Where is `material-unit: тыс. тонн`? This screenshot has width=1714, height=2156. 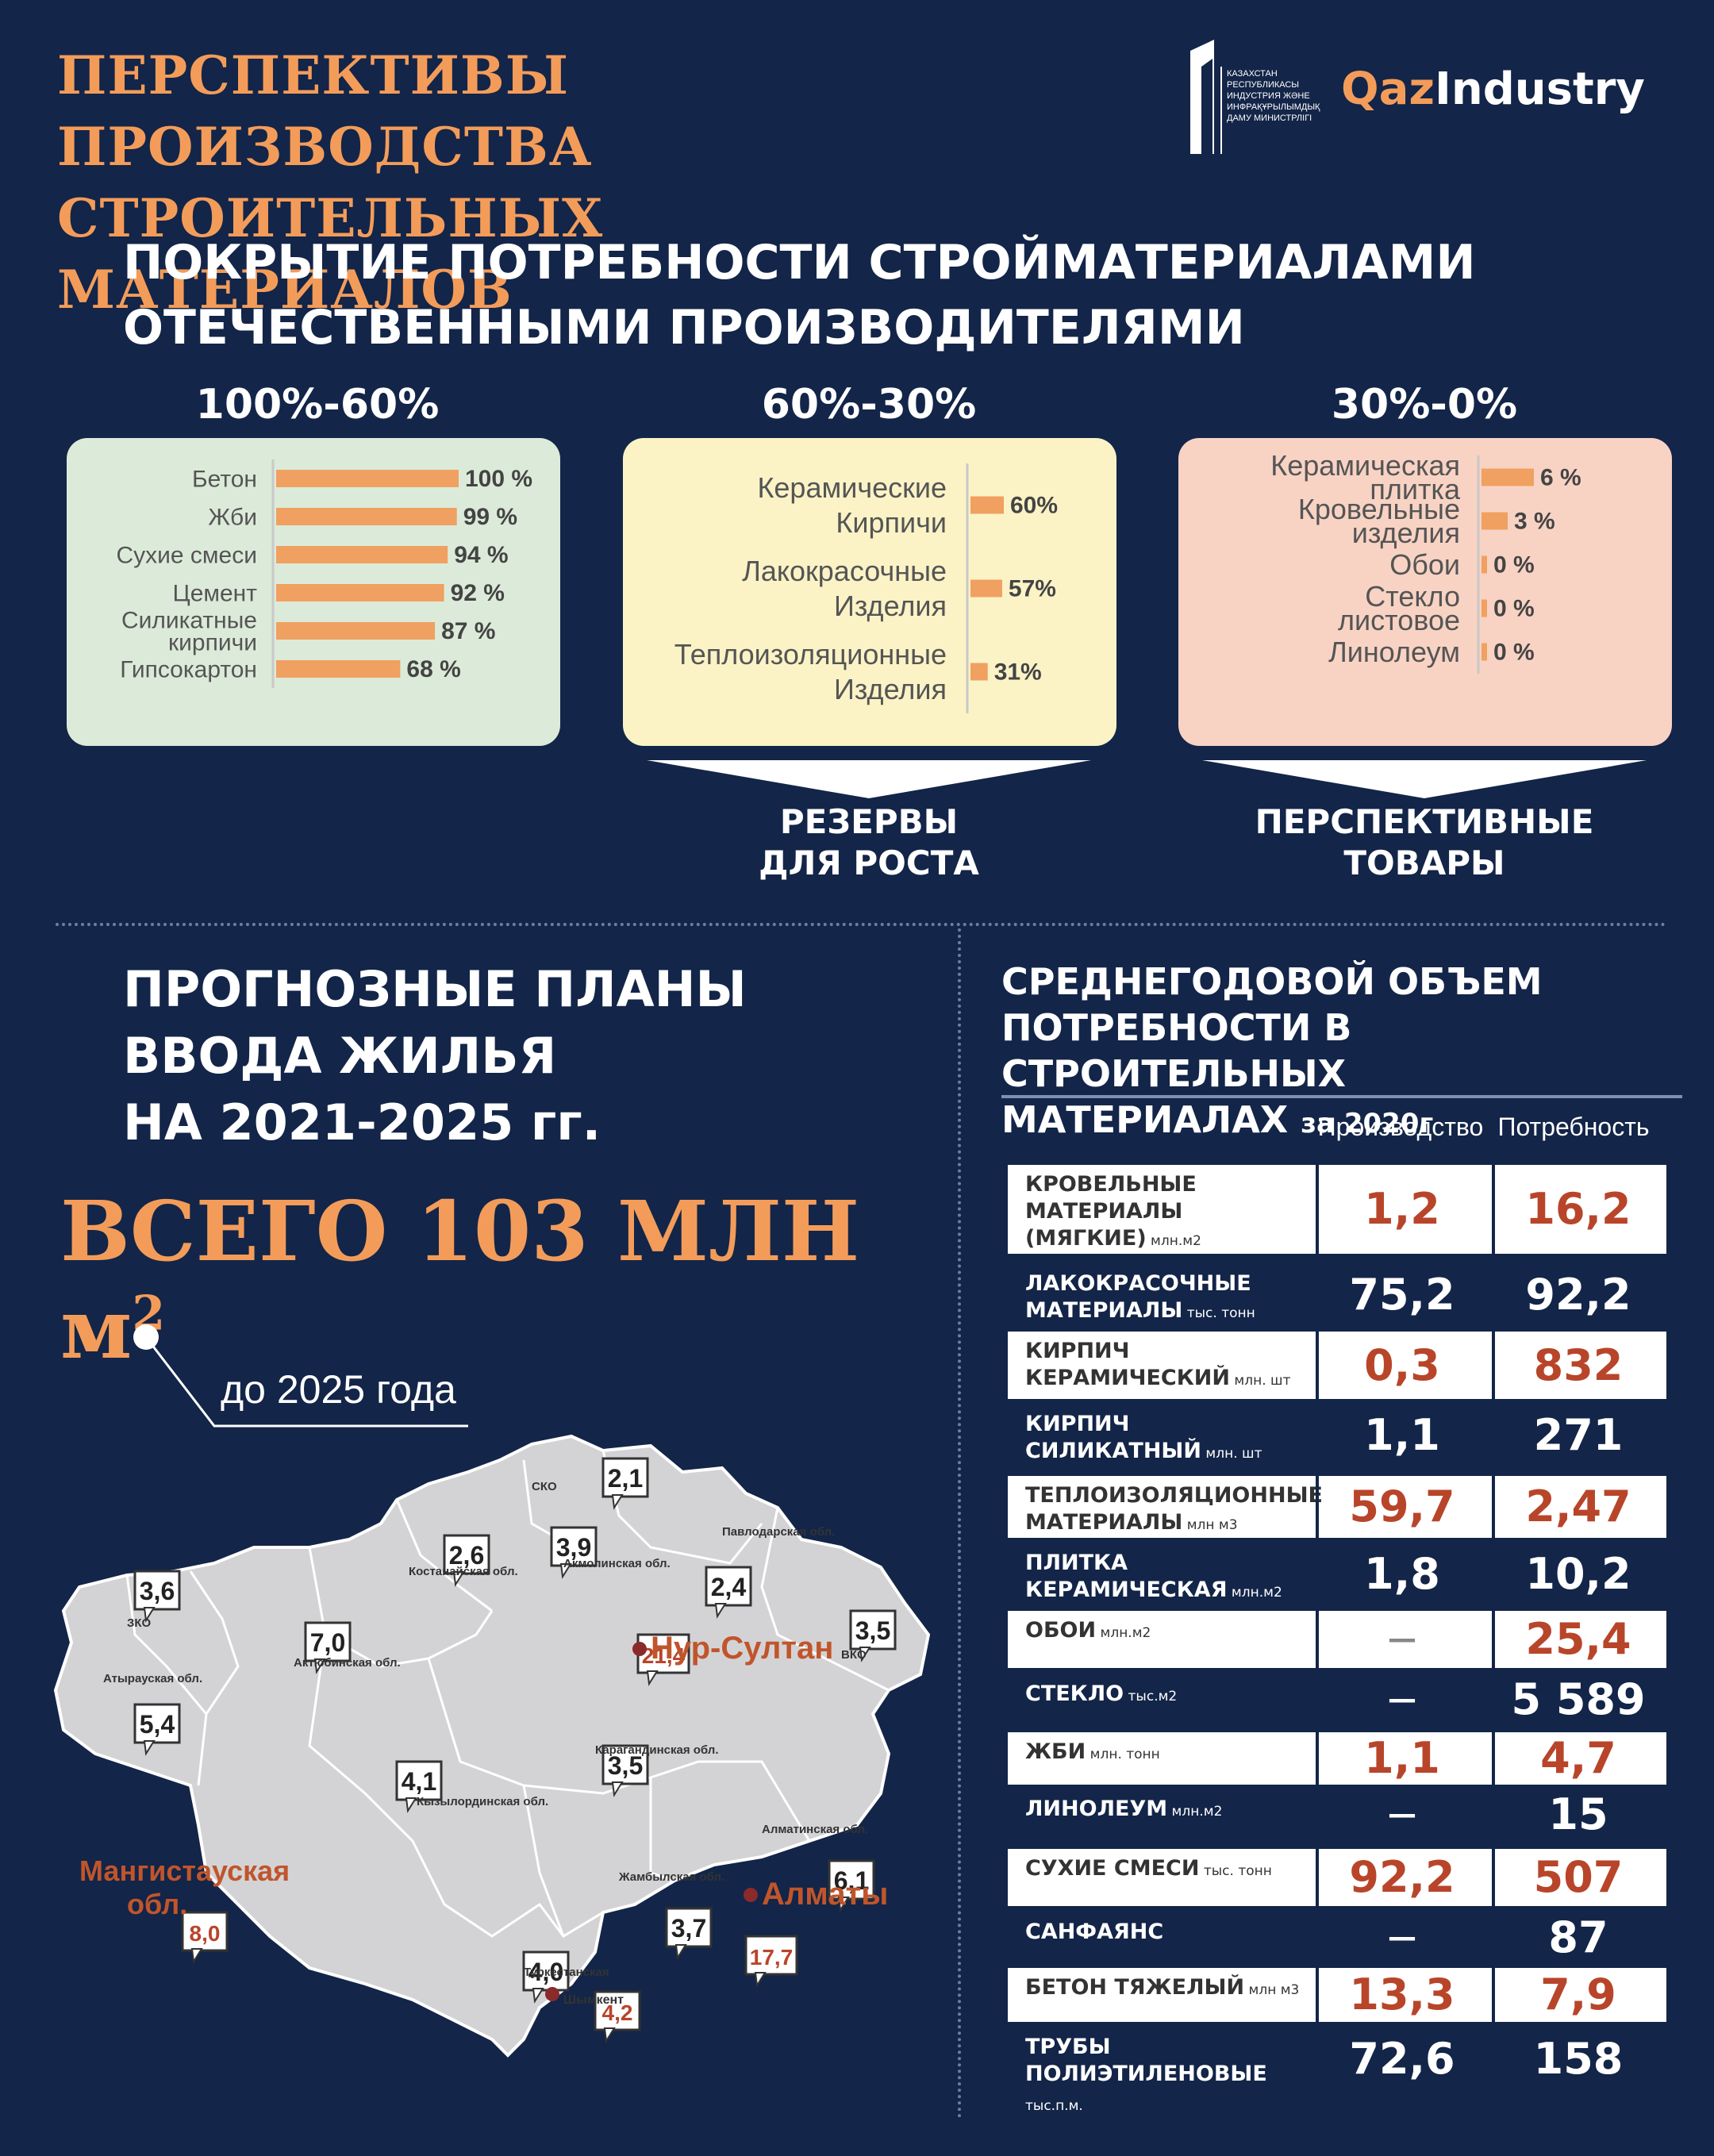 material-unit: тыс. тонн is located at coordinates (1218, 1313).